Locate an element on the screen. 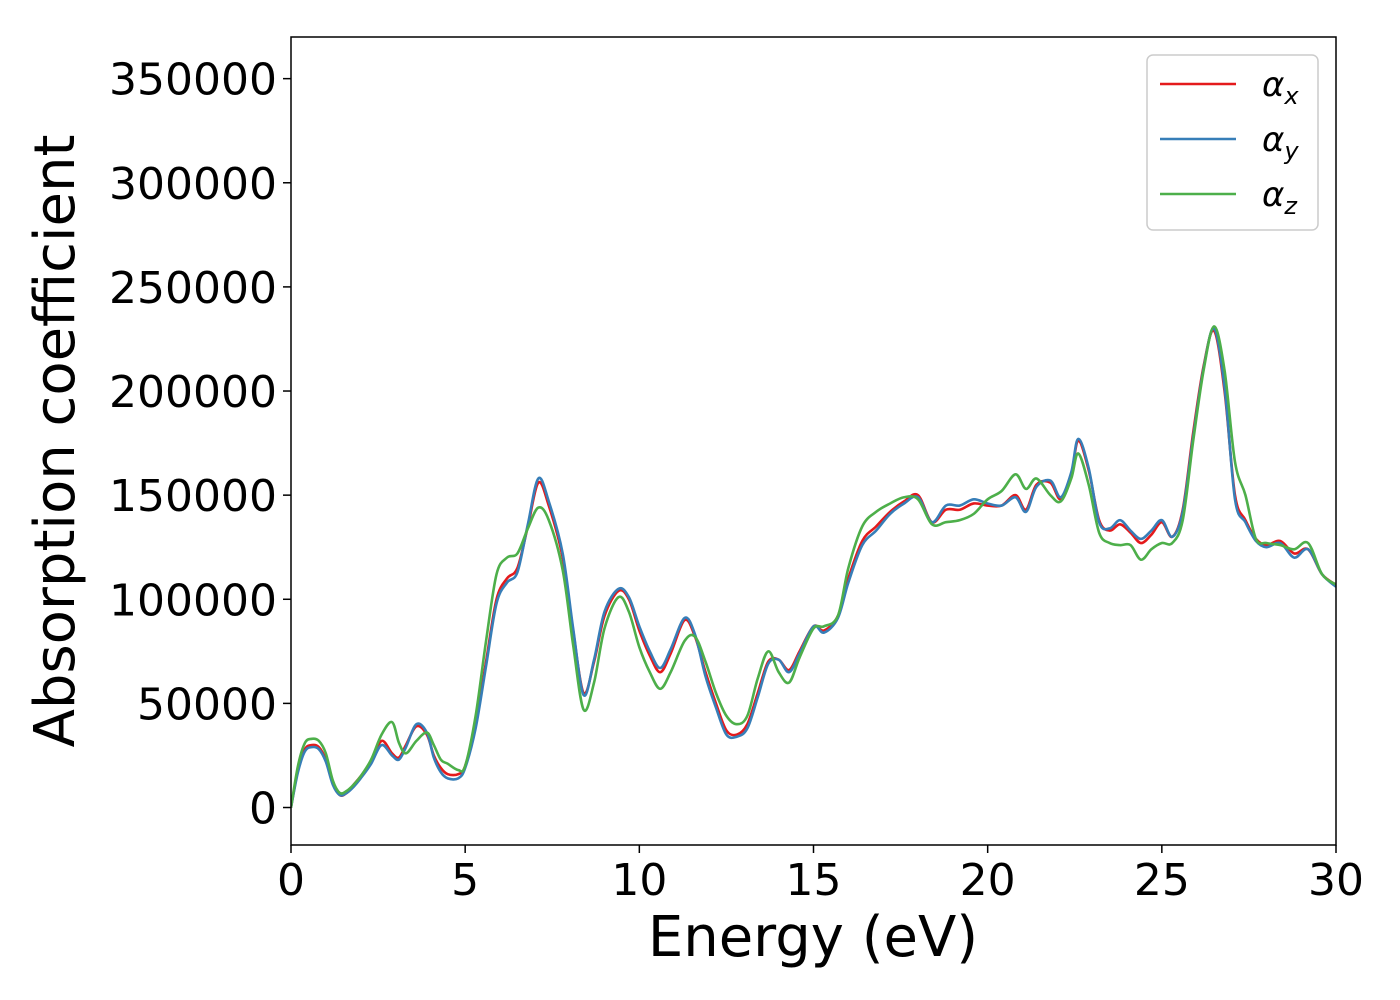 Image resolution: width=1400 pixels, height=1000 pixels. y-tick-label: 300000 is located at coordinates (193, 184).